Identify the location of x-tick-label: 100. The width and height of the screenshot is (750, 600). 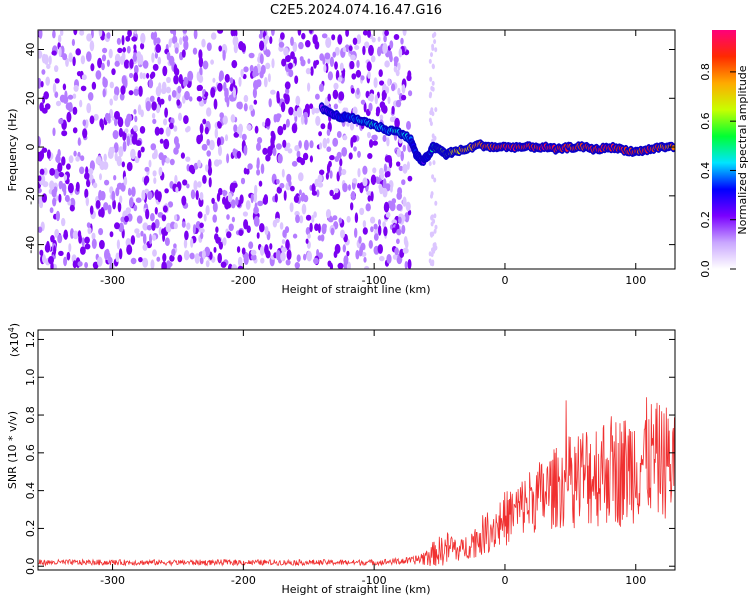
(635, 280).